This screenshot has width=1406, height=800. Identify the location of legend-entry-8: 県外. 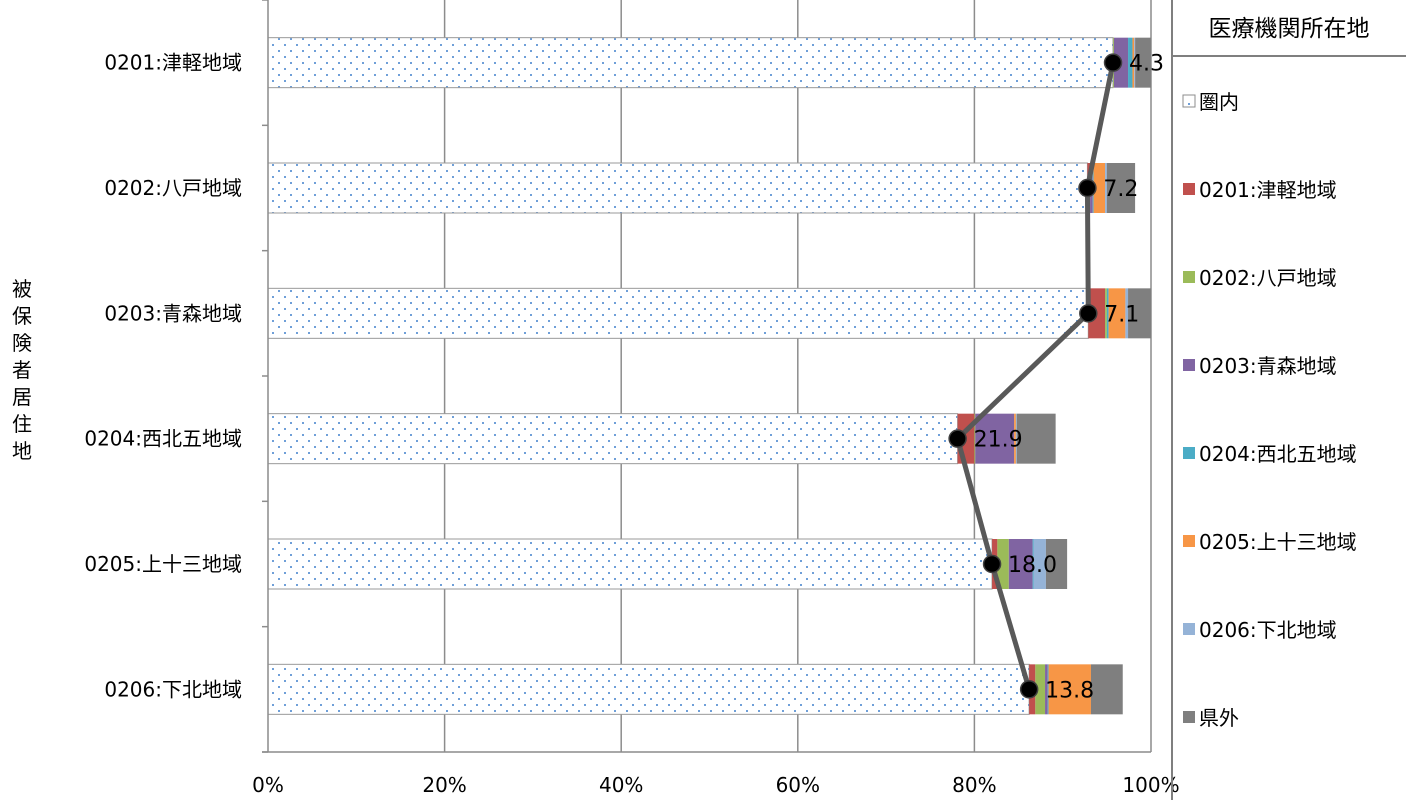
(1219, 718).